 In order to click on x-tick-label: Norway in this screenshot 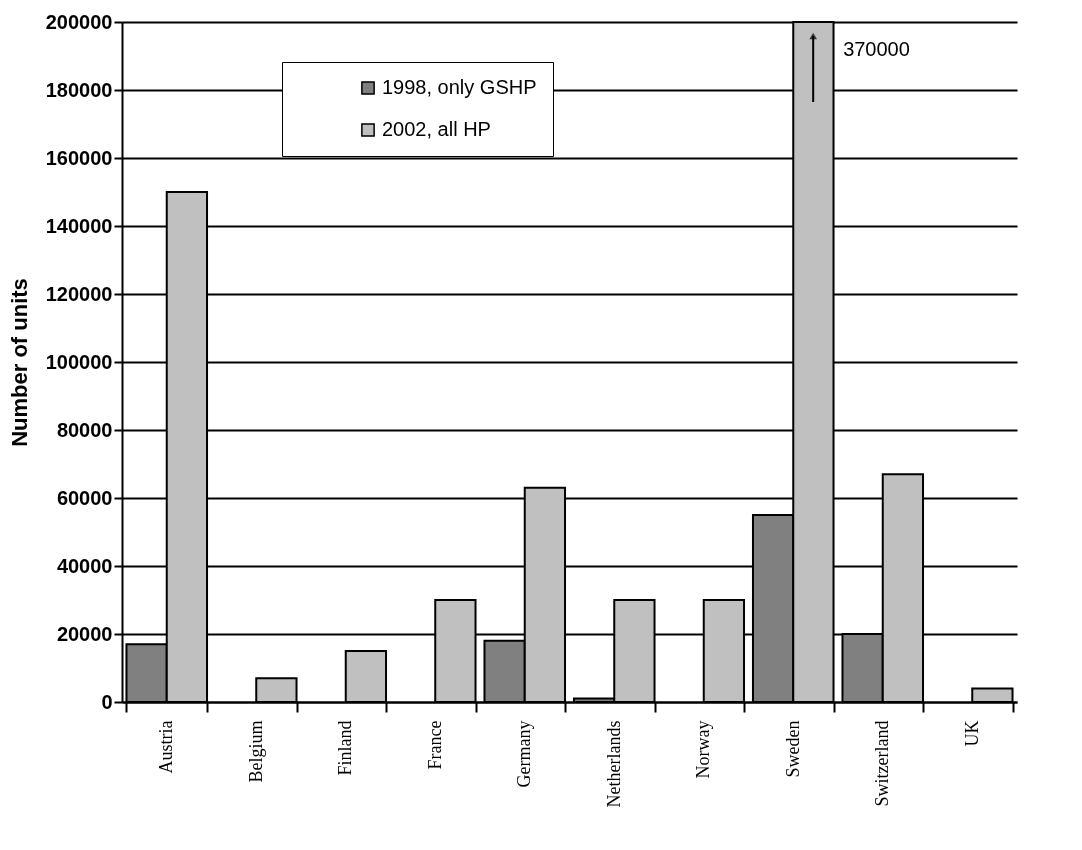, I will do `click(703, 749)`.